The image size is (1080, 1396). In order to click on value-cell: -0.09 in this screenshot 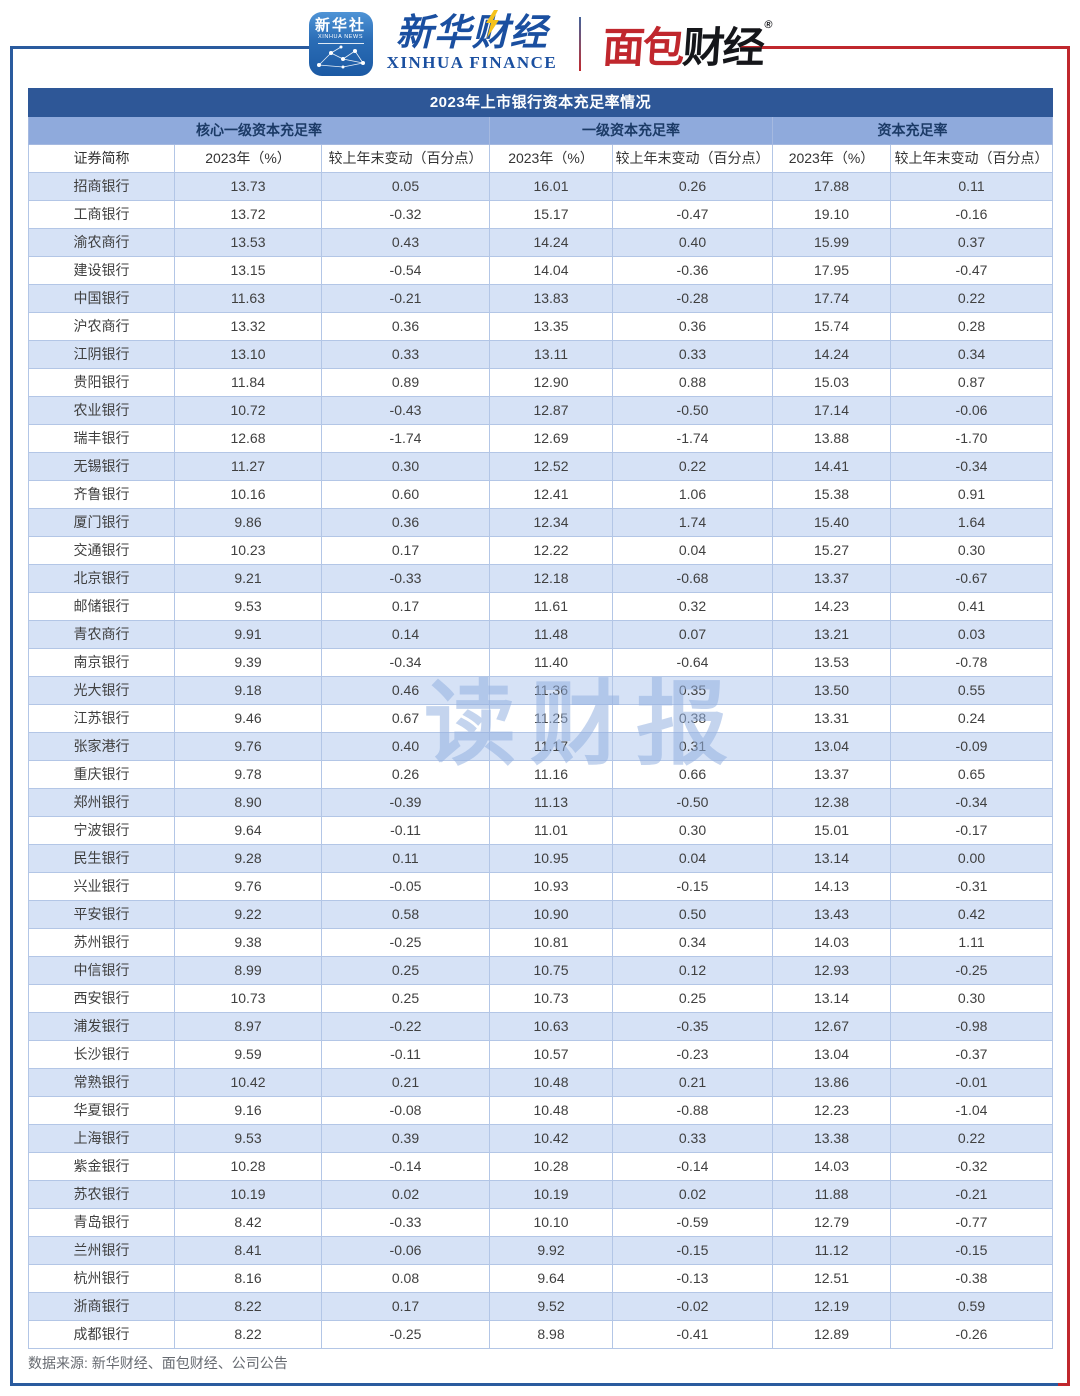, I will do `click(971, 746)`.